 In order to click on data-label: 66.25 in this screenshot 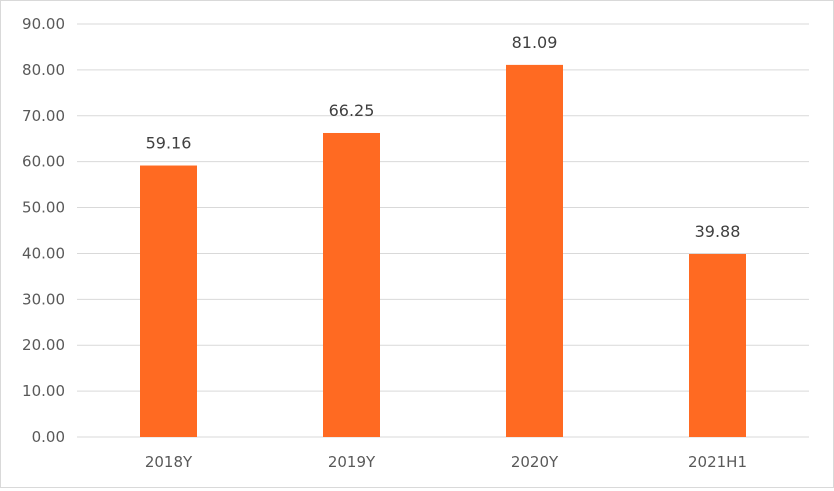, I will do `click(352, 110)`.